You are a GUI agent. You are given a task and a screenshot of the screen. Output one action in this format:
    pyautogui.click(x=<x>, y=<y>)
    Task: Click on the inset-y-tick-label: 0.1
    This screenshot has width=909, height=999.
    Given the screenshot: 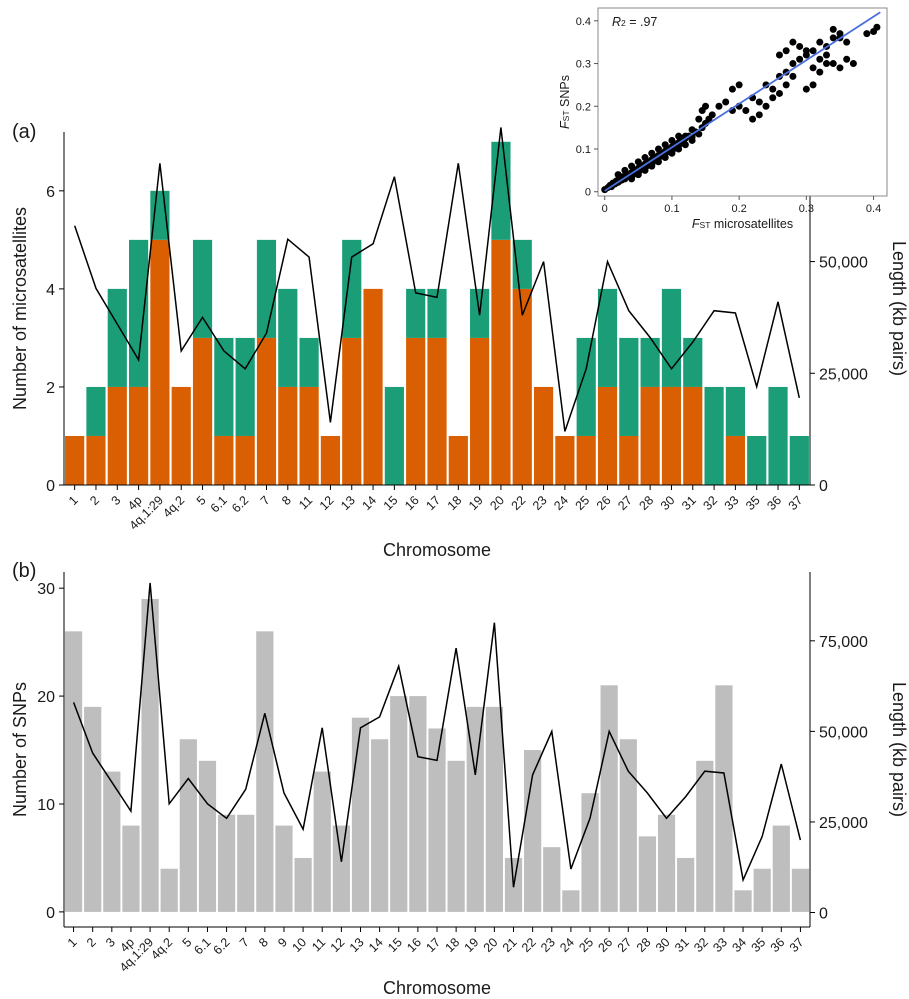 What is the action you would take?
    pyautogui.click(x=583, y=150)
    